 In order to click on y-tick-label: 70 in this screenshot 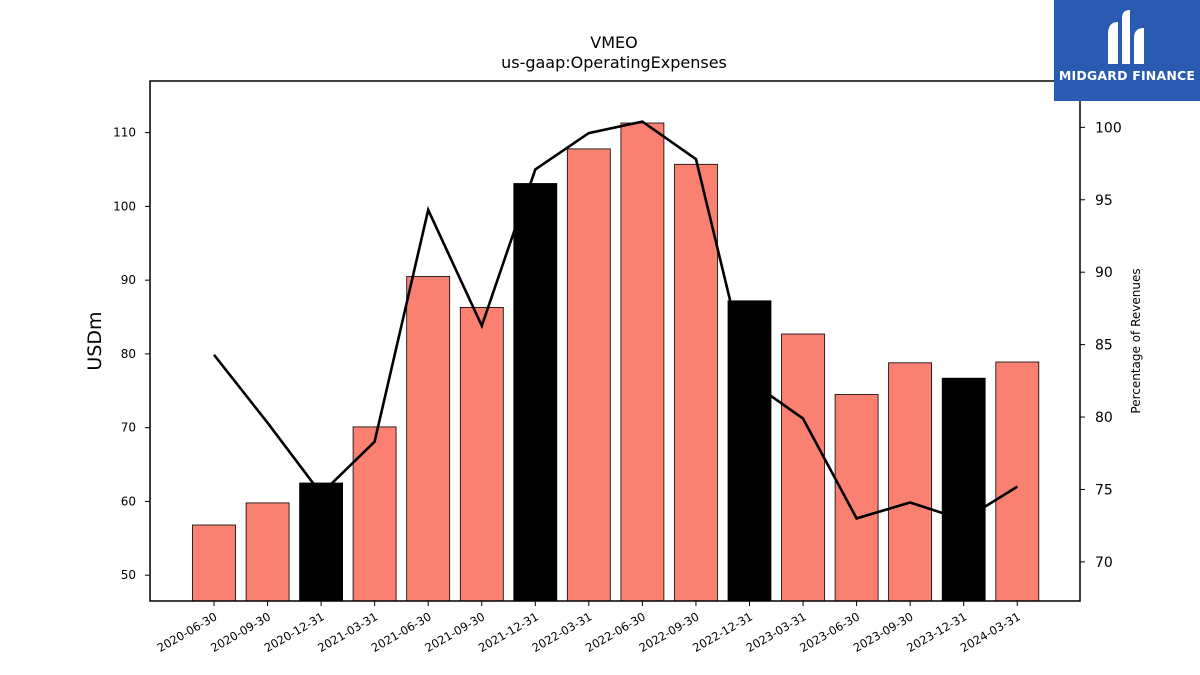, I will do `click(128, 428)`.